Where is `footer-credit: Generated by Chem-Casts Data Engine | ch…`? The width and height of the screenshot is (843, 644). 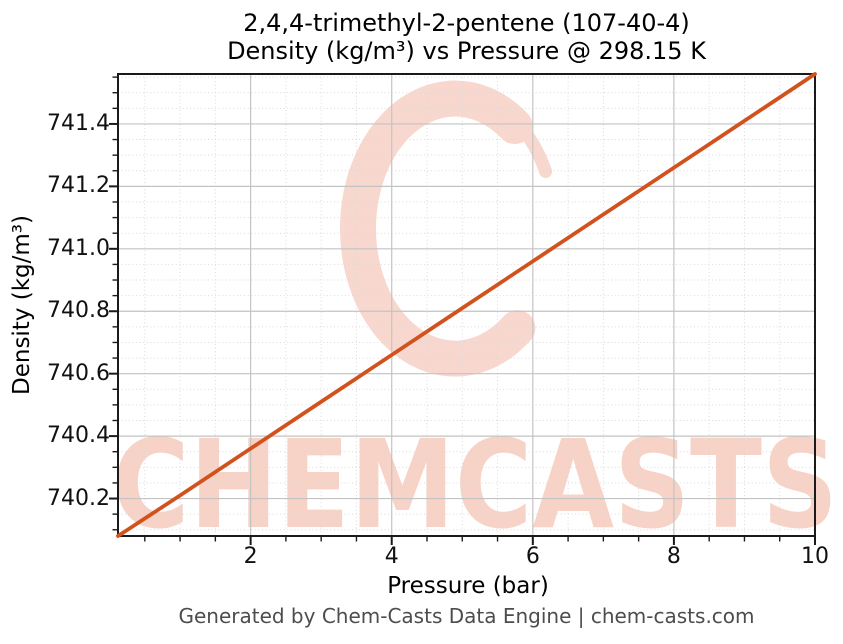 footer-credit: Generated by Chem-Casts Data Engine | ch… is located at coordinates (466, 616).